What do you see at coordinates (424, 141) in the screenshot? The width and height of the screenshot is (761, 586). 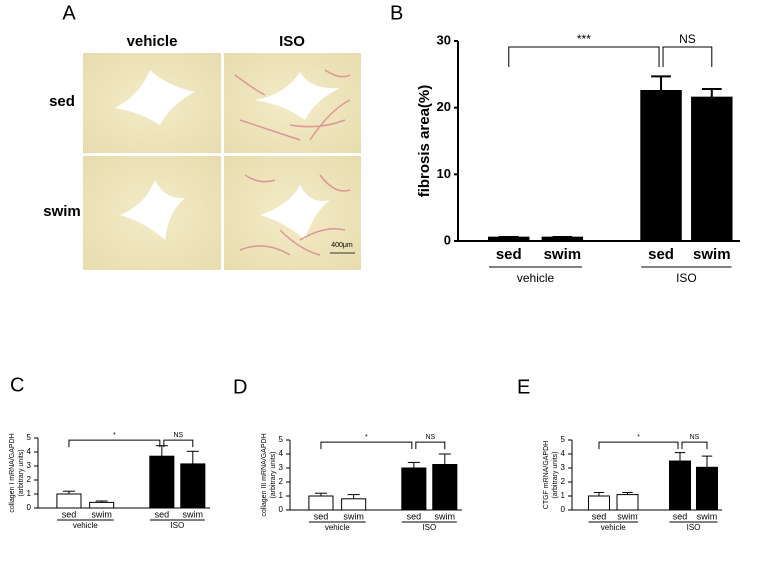 I see `y-axis-label: fibrosis area(%)` at bounding box center [424, 141].